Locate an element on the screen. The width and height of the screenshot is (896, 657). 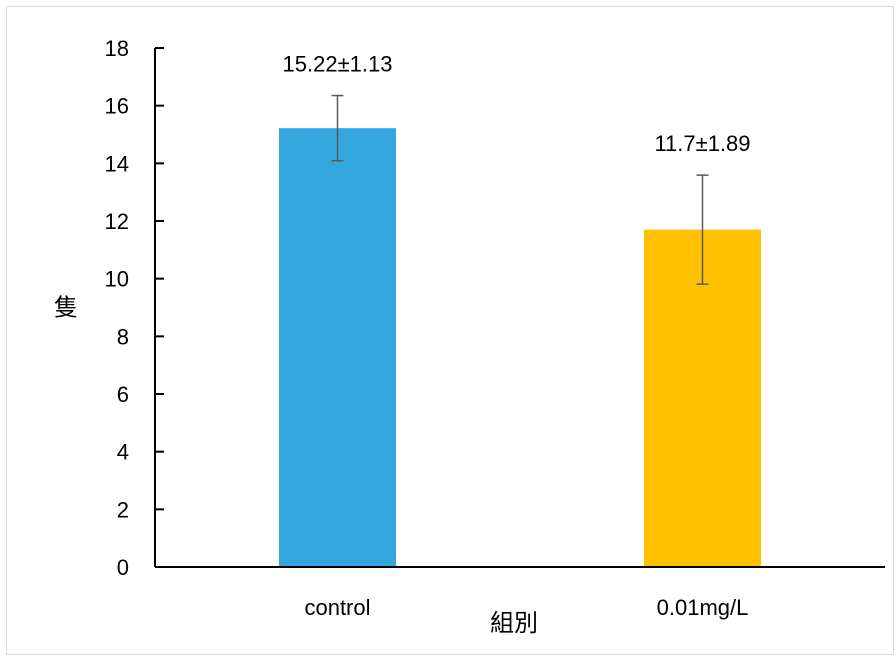
x-category-label: control is located at coordinates (337, 607).